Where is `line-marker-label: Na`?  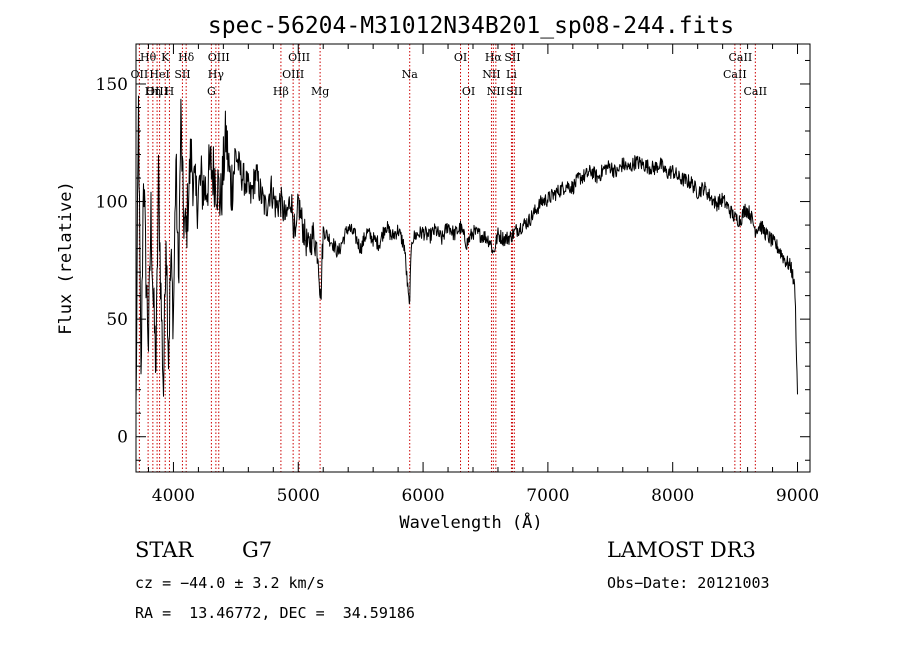
line-marker-label: Na is located at coordinates (410, 74).